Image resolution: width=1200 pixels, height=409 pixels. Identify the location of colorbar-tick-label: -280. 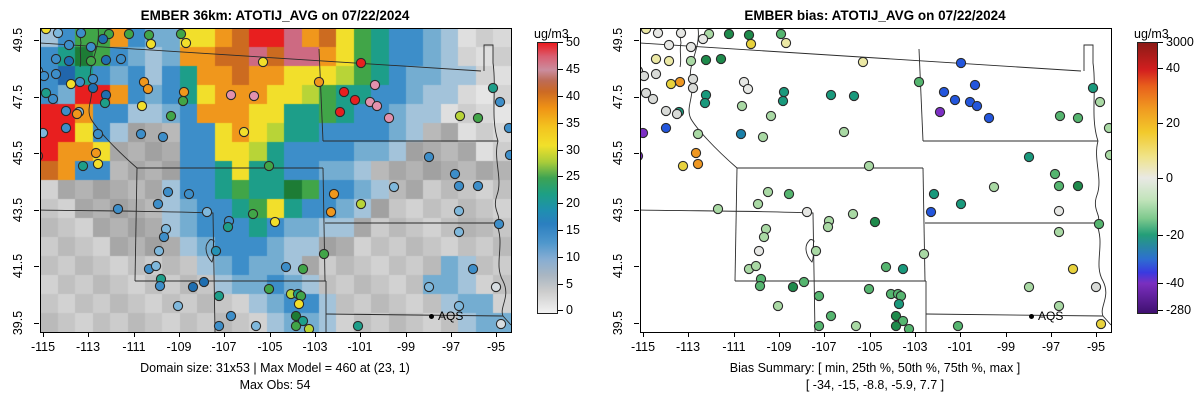
(1179, 310).